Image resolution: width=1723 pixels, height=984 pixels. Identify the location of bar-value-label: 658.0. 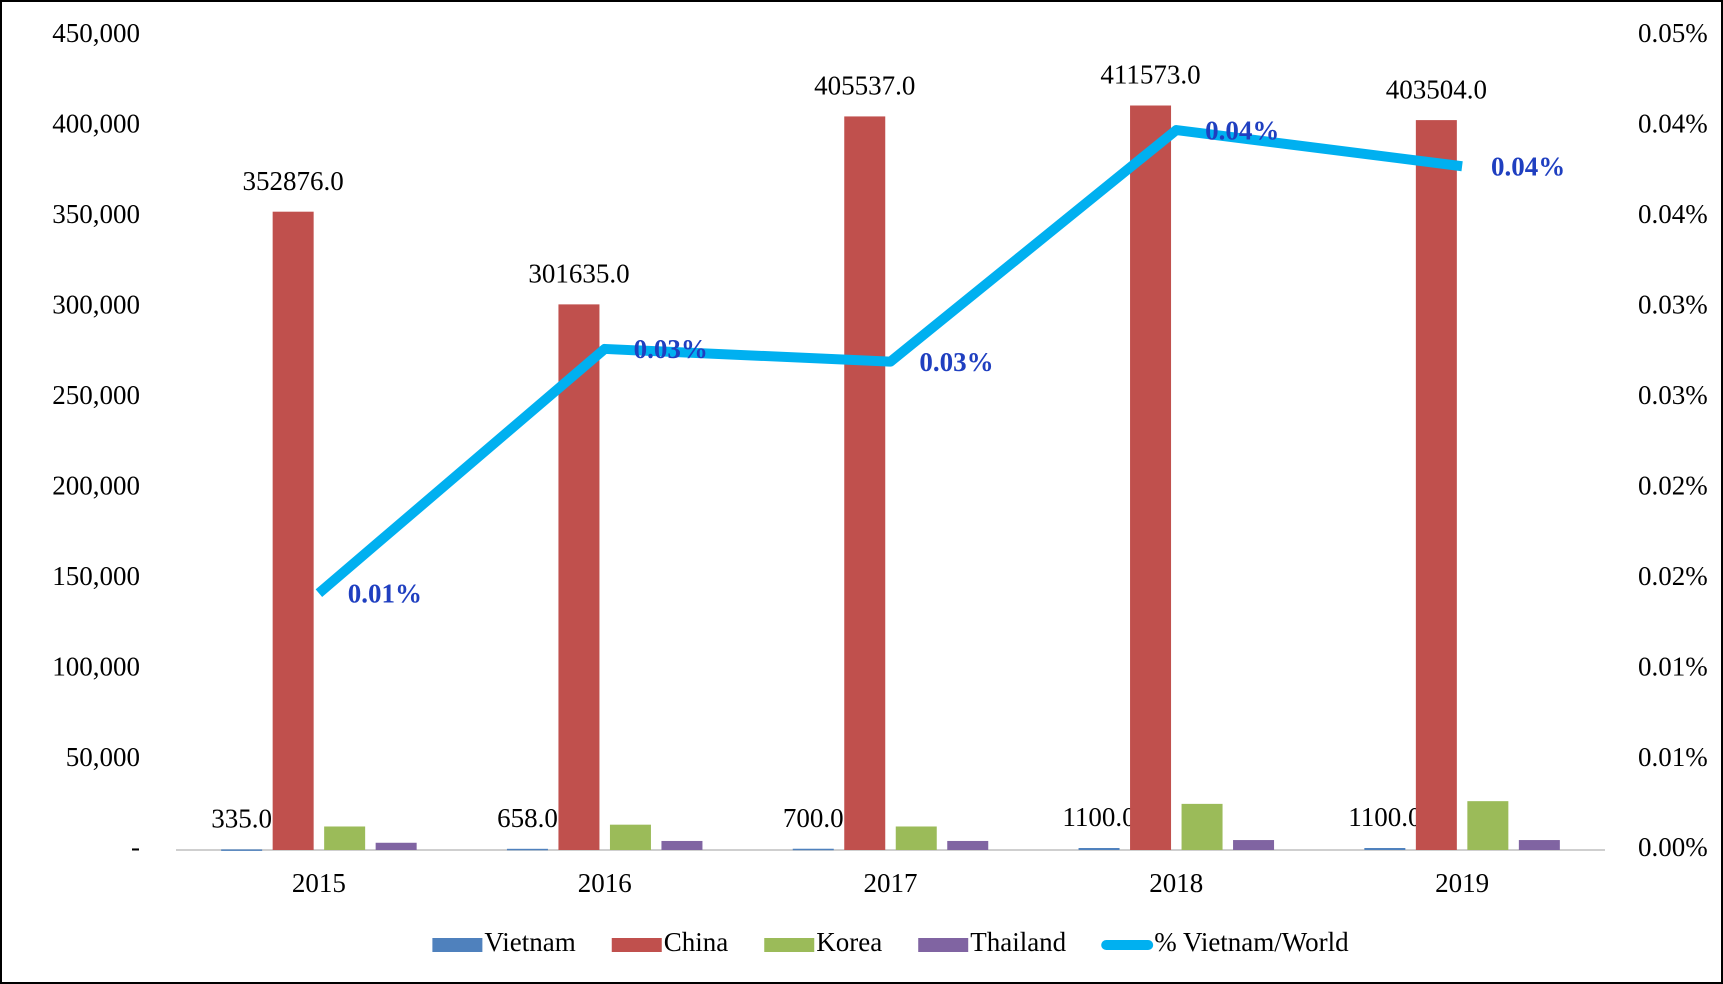
(527, 818).